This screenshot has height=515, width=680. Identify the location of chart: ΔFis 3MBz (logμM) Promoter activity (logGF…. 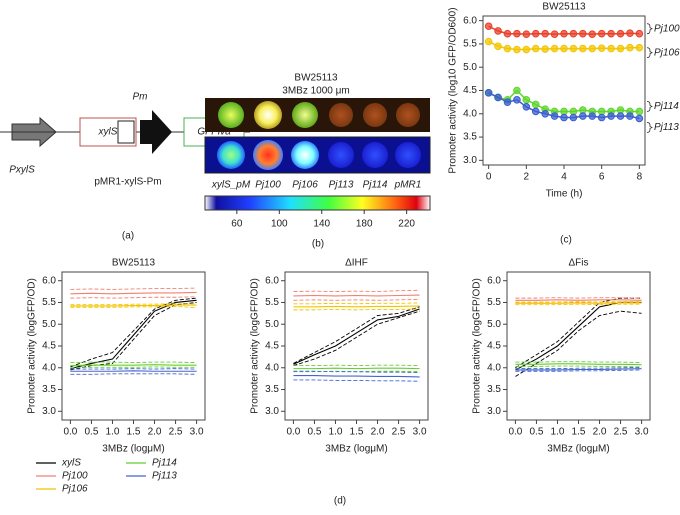
(561, 356).